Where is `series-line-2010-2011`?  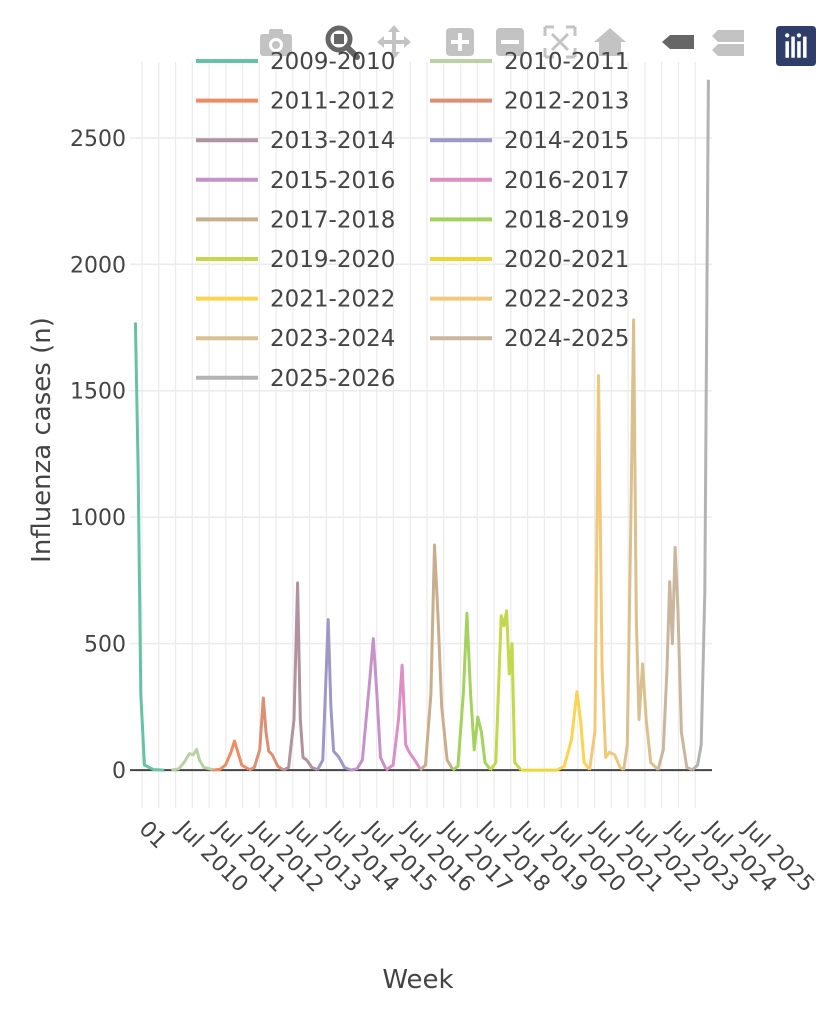 series-line-2010-2011 is located at coordinates (192, 759).